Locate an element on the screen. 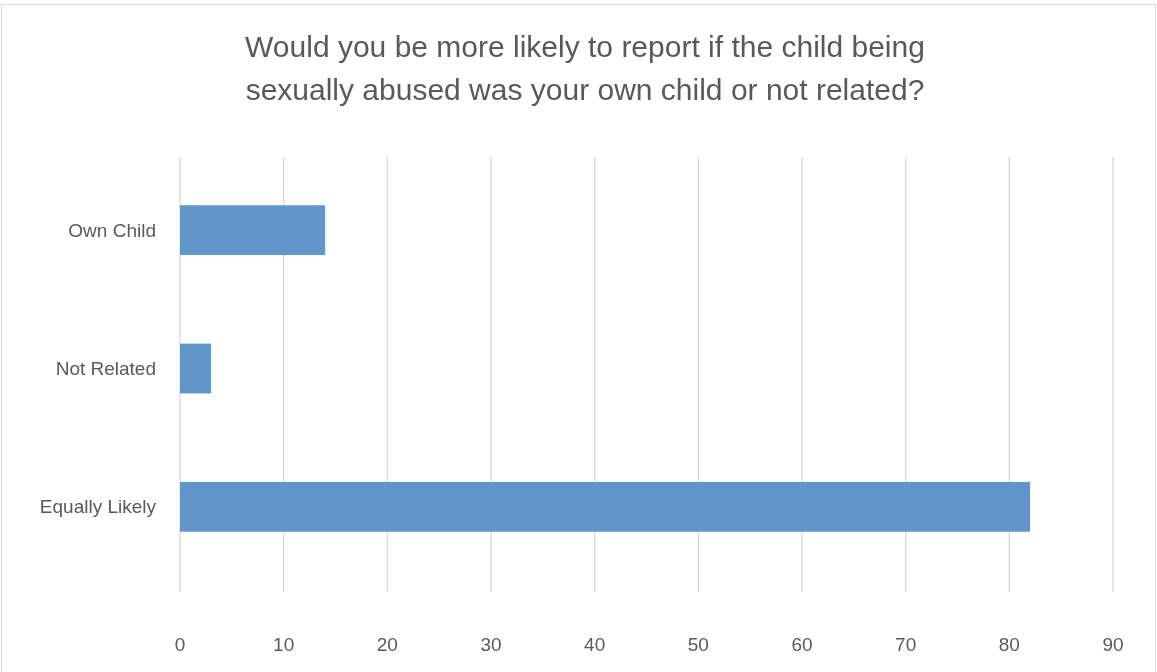  x-tick-label: 0 is located at coordinates (180, 644).